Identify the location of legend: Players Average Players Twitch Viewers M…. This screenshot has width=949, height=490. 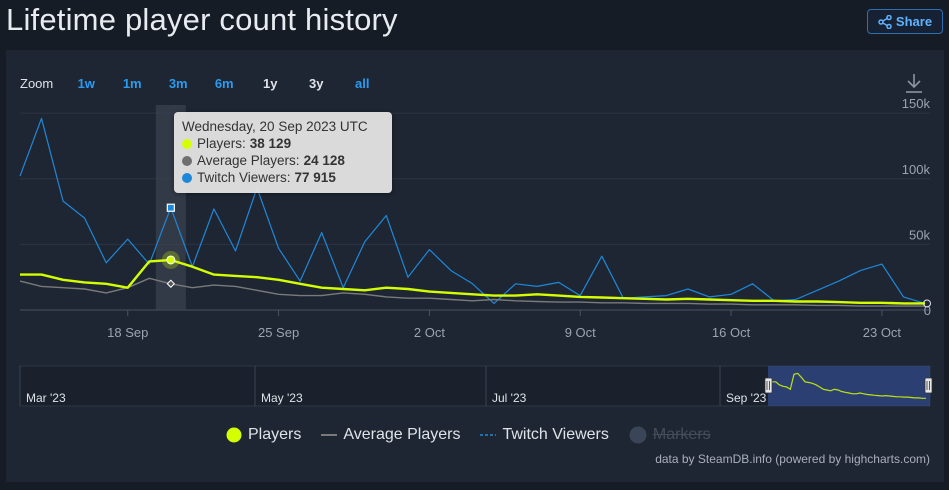
(478, 435).